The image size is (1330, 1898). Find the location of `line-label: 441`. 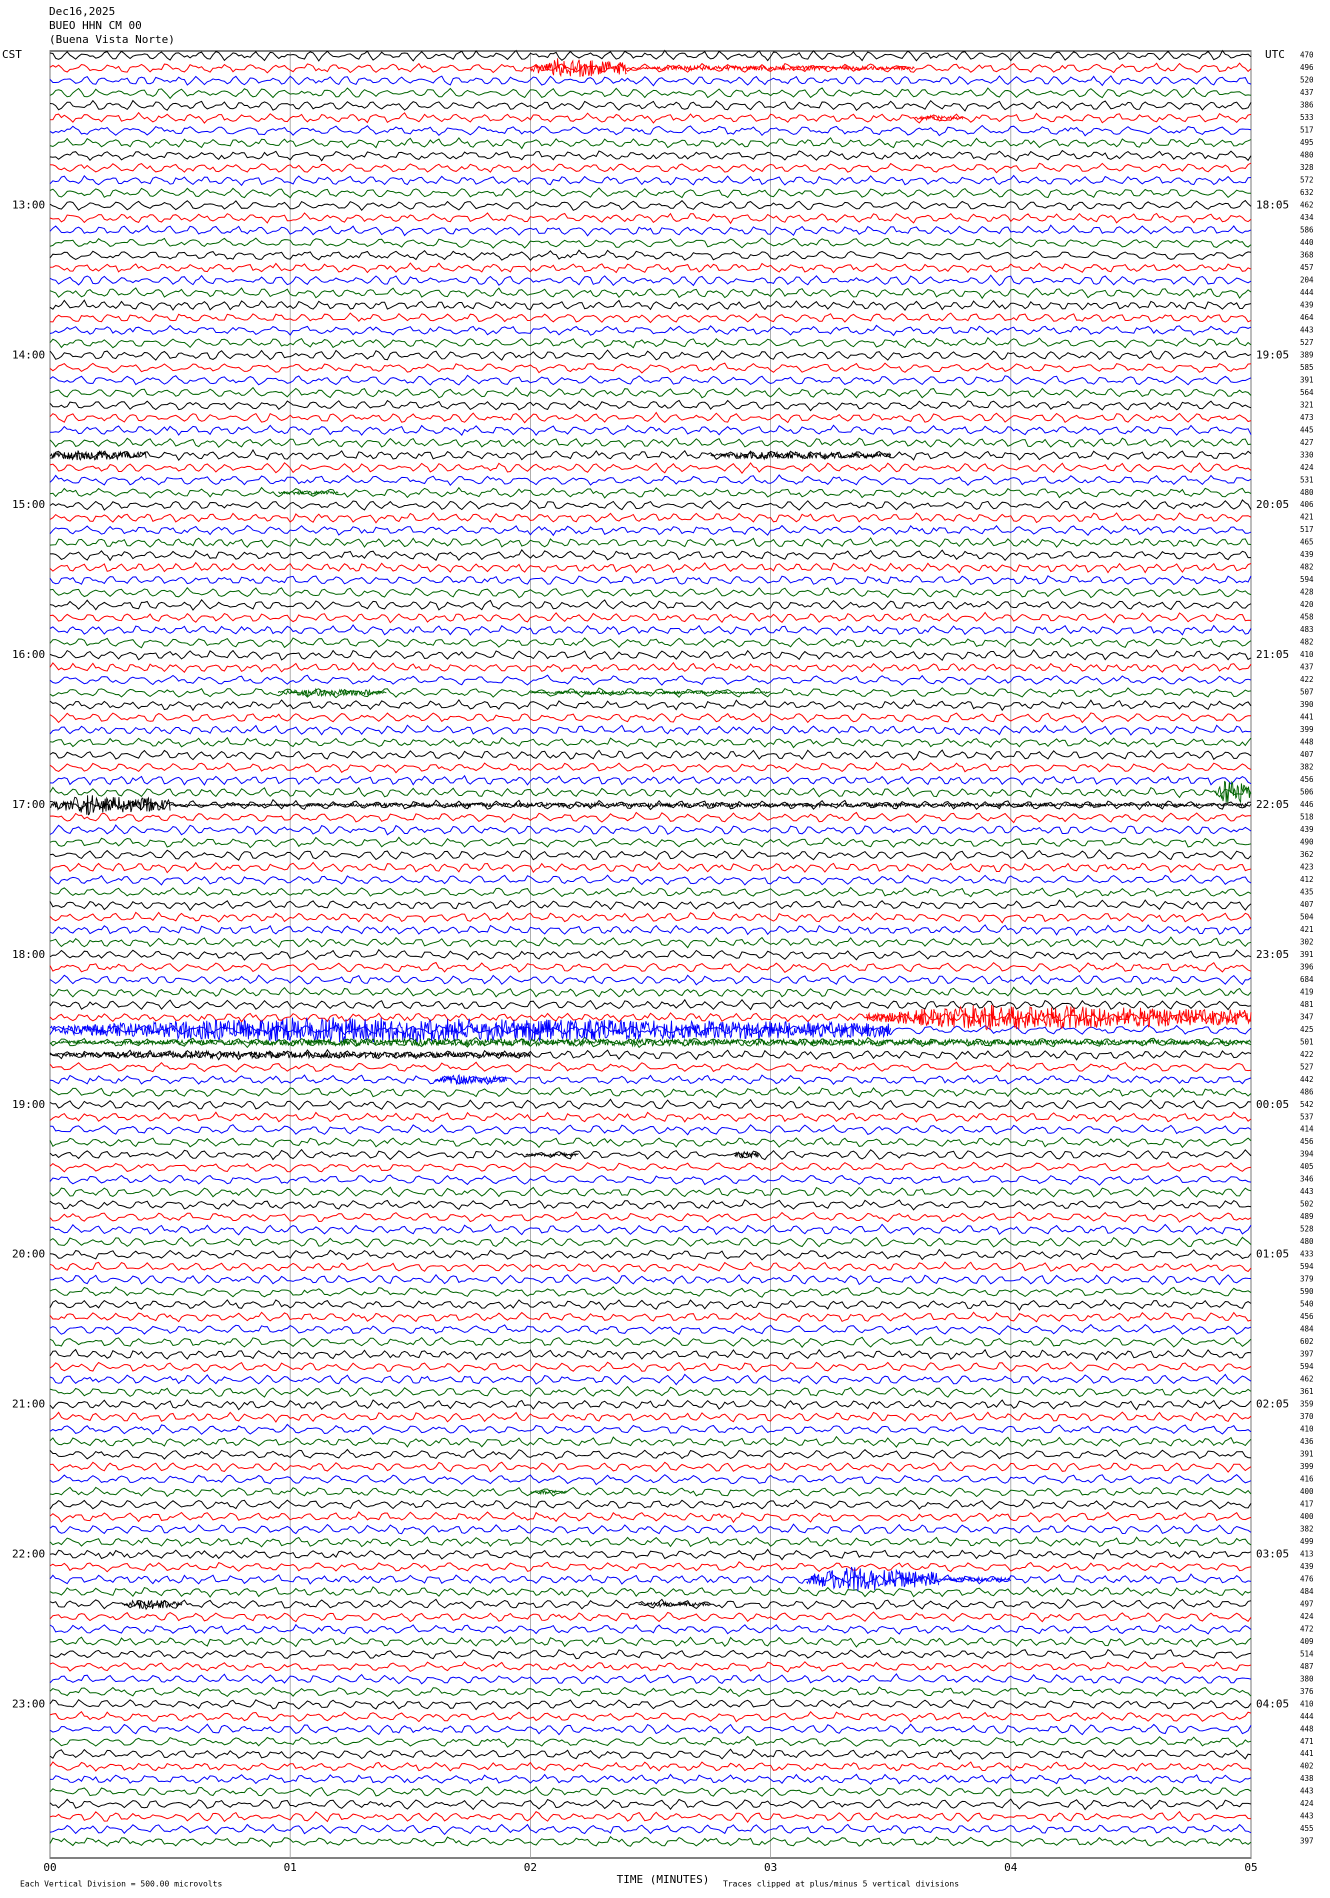

line-label: 441 is located at coordinates (1307, 717).